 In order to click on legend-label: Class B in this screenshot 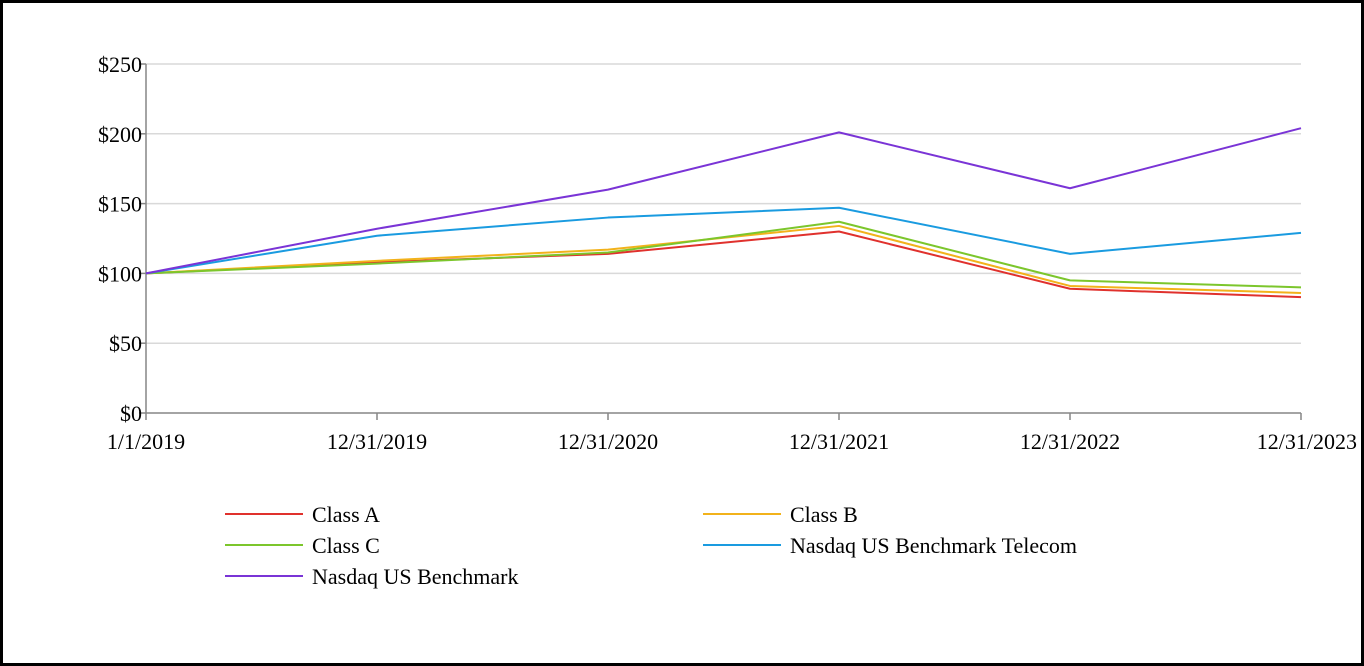, I will do `click(824, 514)`.